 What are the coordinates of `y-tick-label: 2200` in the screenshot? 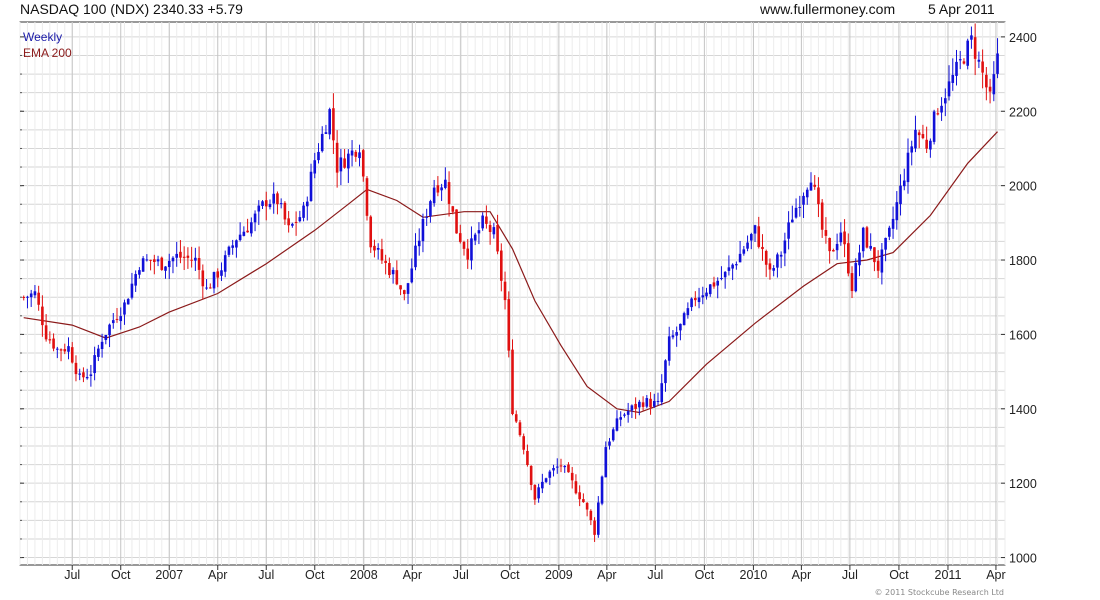 It's located at (1023, 112).